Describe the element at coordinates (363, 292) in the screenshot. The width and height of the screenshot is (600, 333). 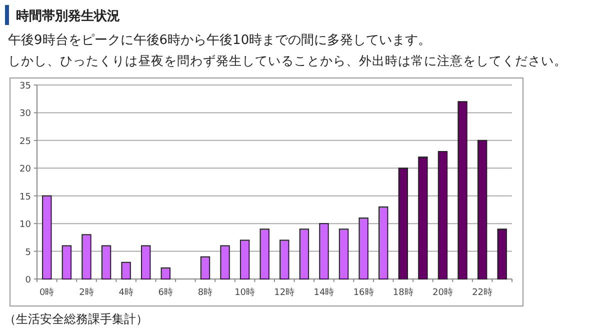
I see `x-tick-label: 16時` at that location.